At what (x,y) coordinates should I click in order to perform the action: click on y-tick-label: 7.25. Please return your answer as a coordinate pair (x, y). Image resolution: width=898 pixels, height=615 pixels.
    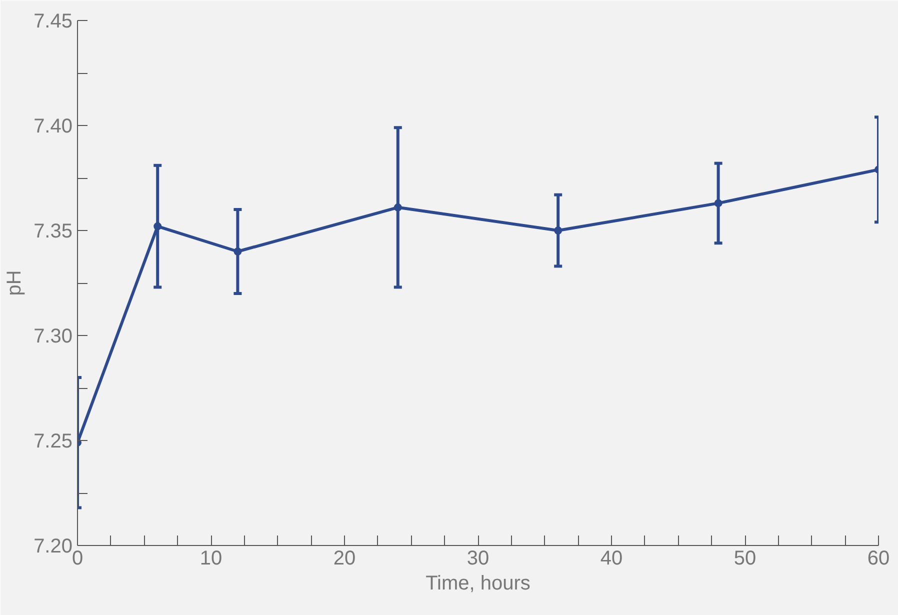
    Looking at the image, I should click on (53, 441).